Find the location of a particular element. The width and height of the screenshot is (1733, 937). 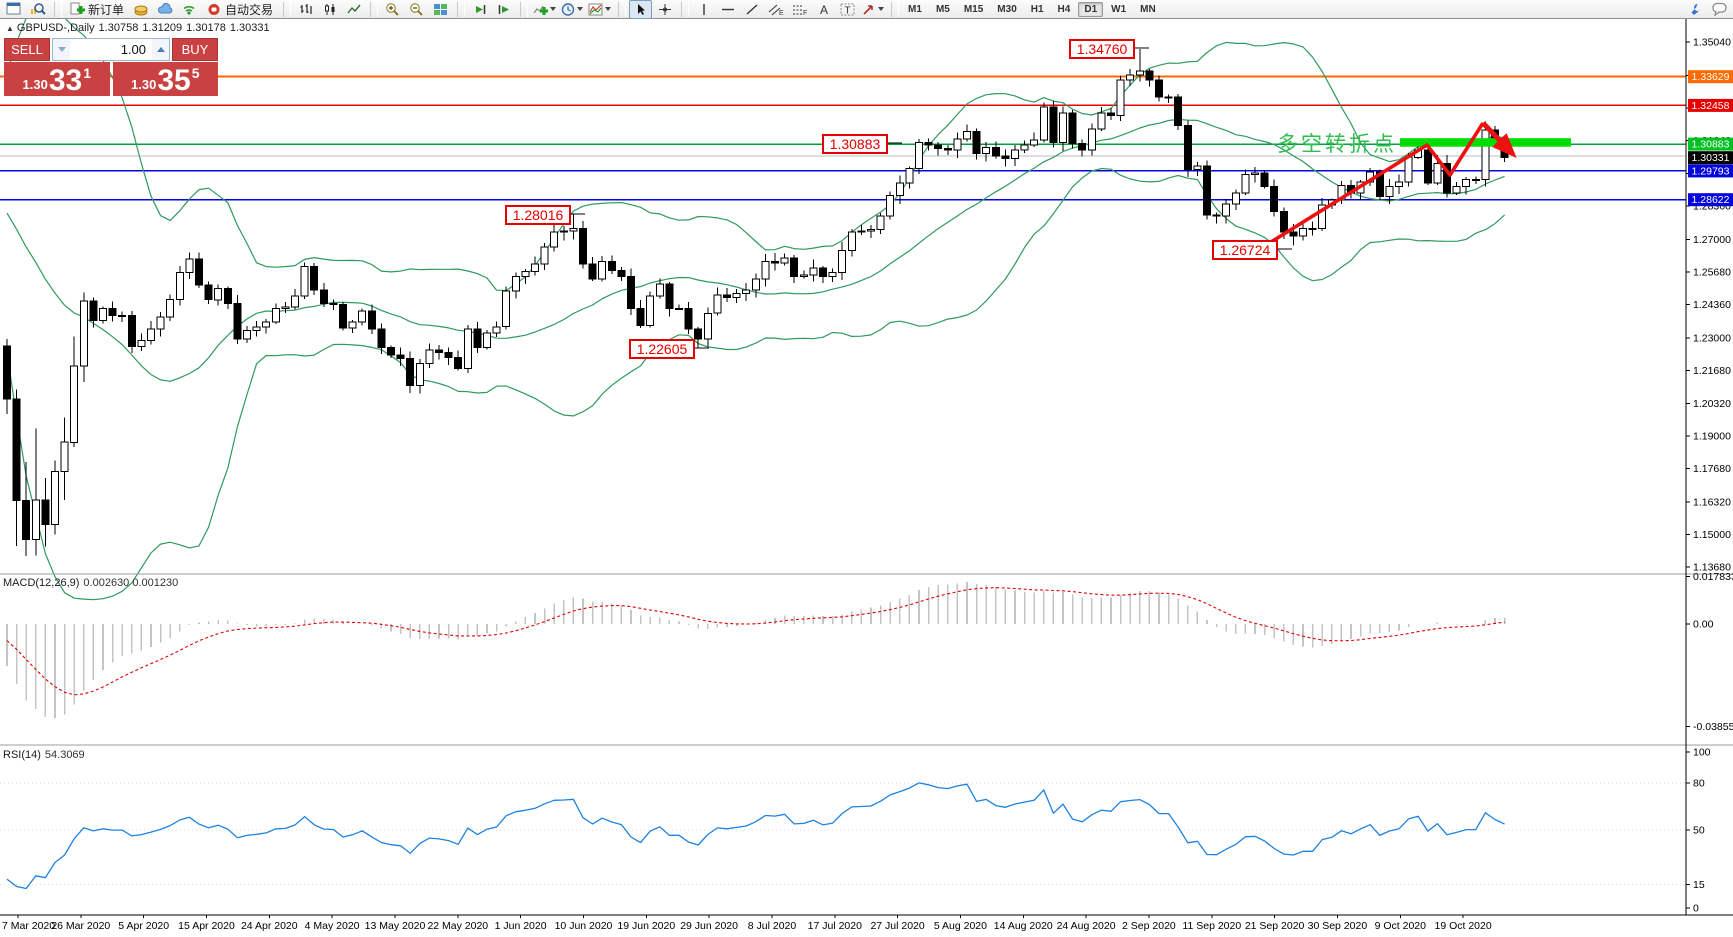

svg-text: 1 Jun 2020 is located at coordinates (521, 926).